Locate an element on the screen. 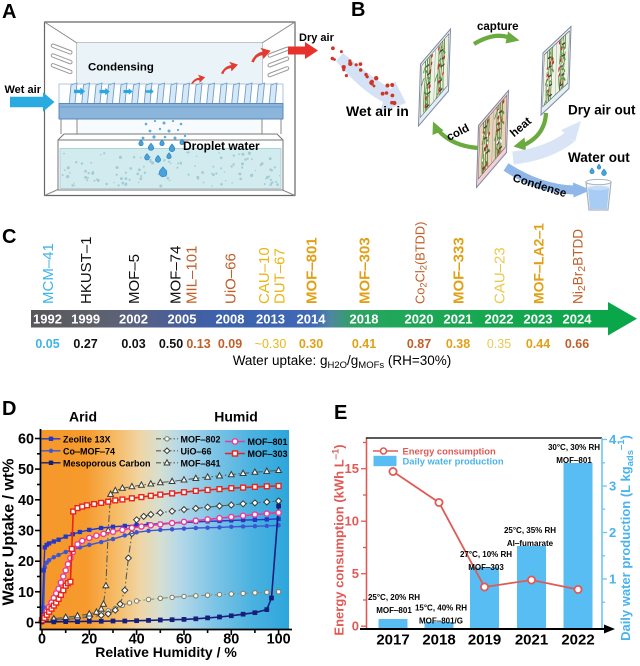  svg-text: 2008 is located at coordinates (230, 319).